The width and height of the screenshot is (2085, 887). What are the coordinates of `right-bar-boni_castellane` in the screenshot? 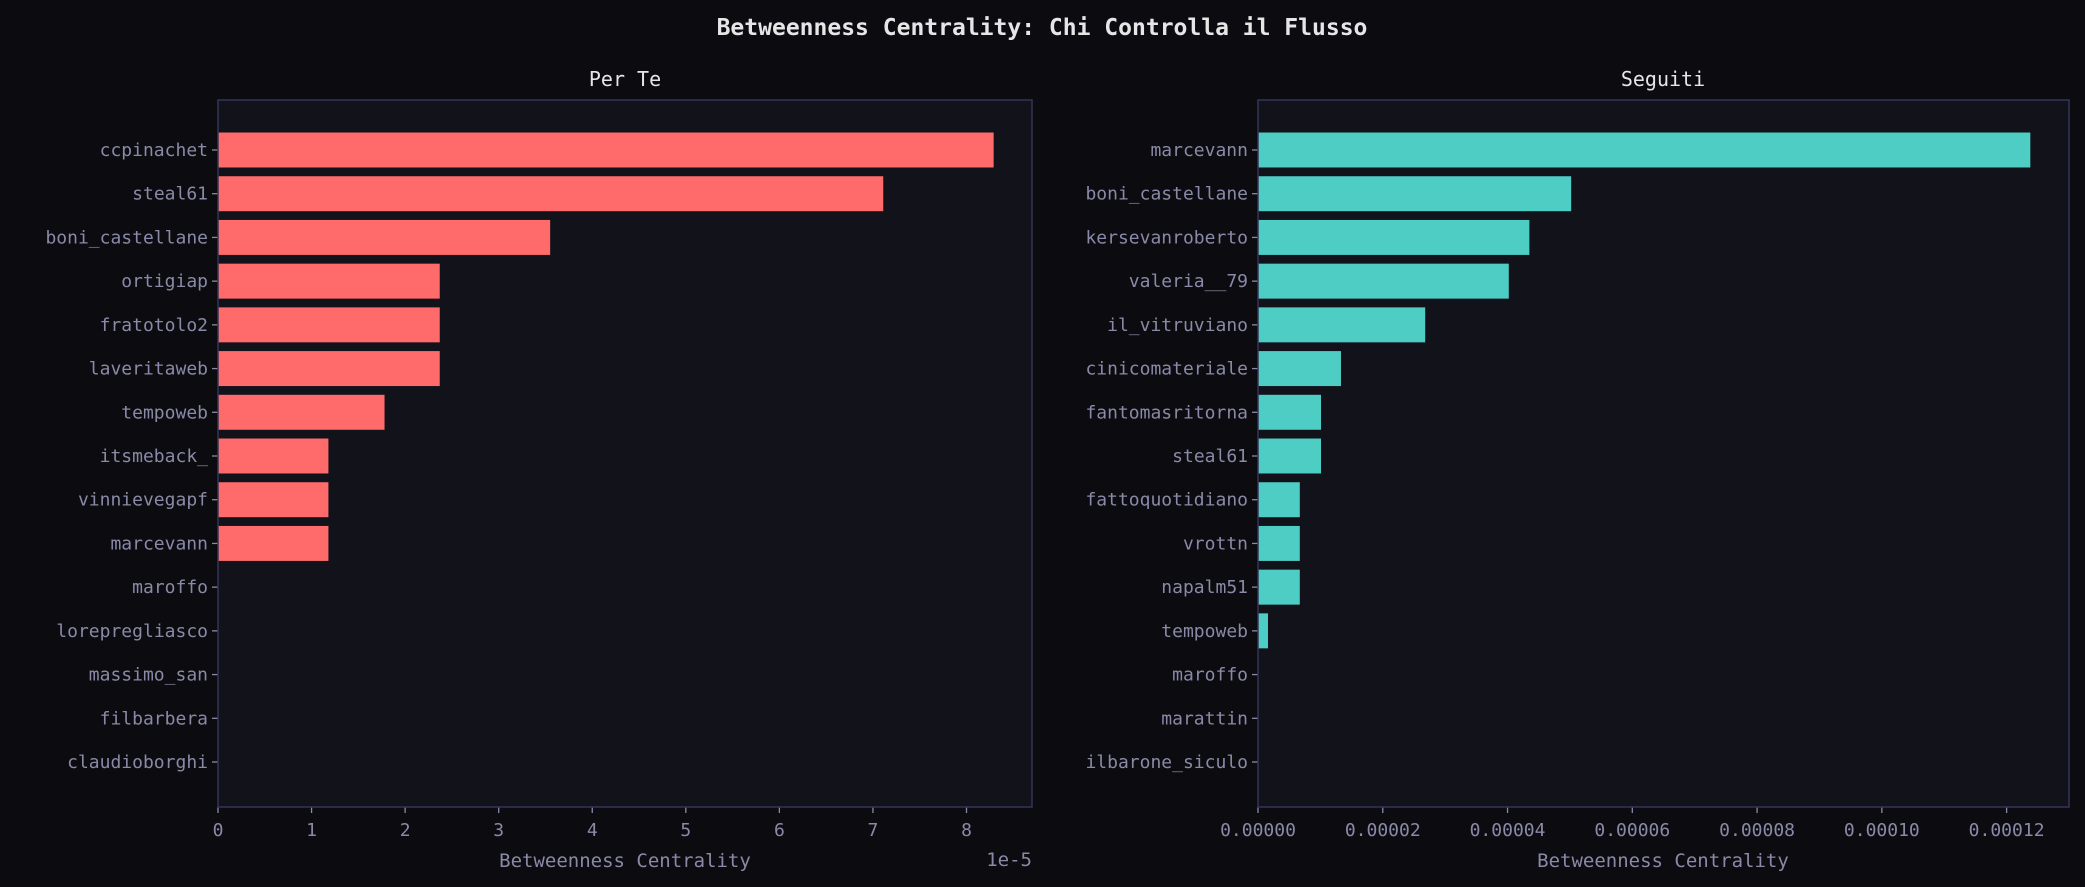 It's located at (1415, 194).